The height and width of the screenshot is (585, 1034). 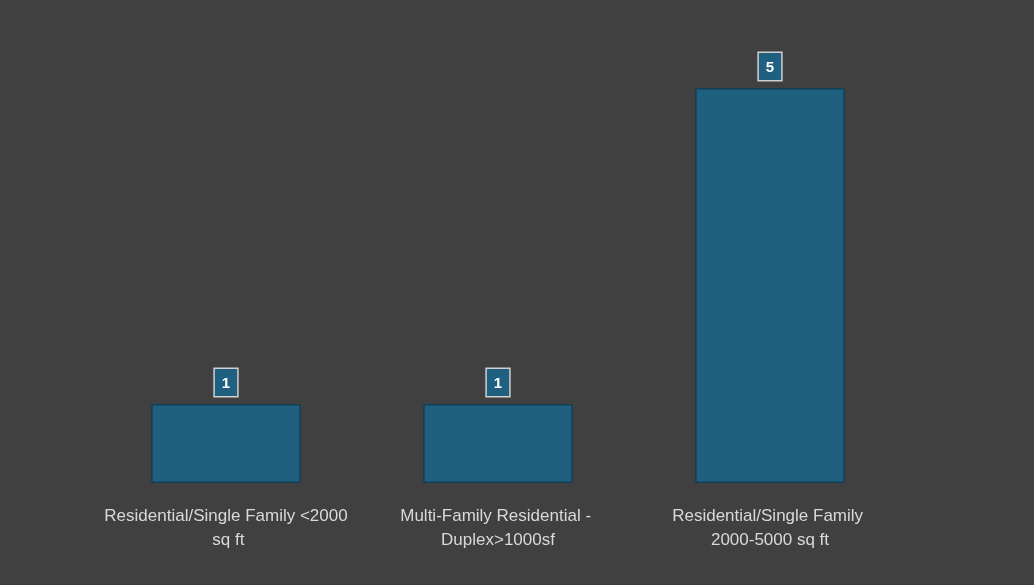 What do you see at coordinates (226, 527) in the screenshot?
I see `x-tick-label: Residential/Single Family <2000 sq ft` at bounding box center [226, 527].